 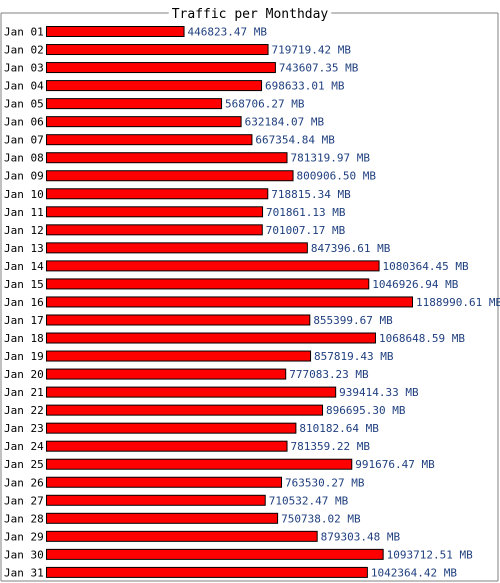 What do you see at coordinates (211, 392) in the screenshot?
I see `bar-row: Jan 21 939414.33 MB` at bounding box center [211, 392].